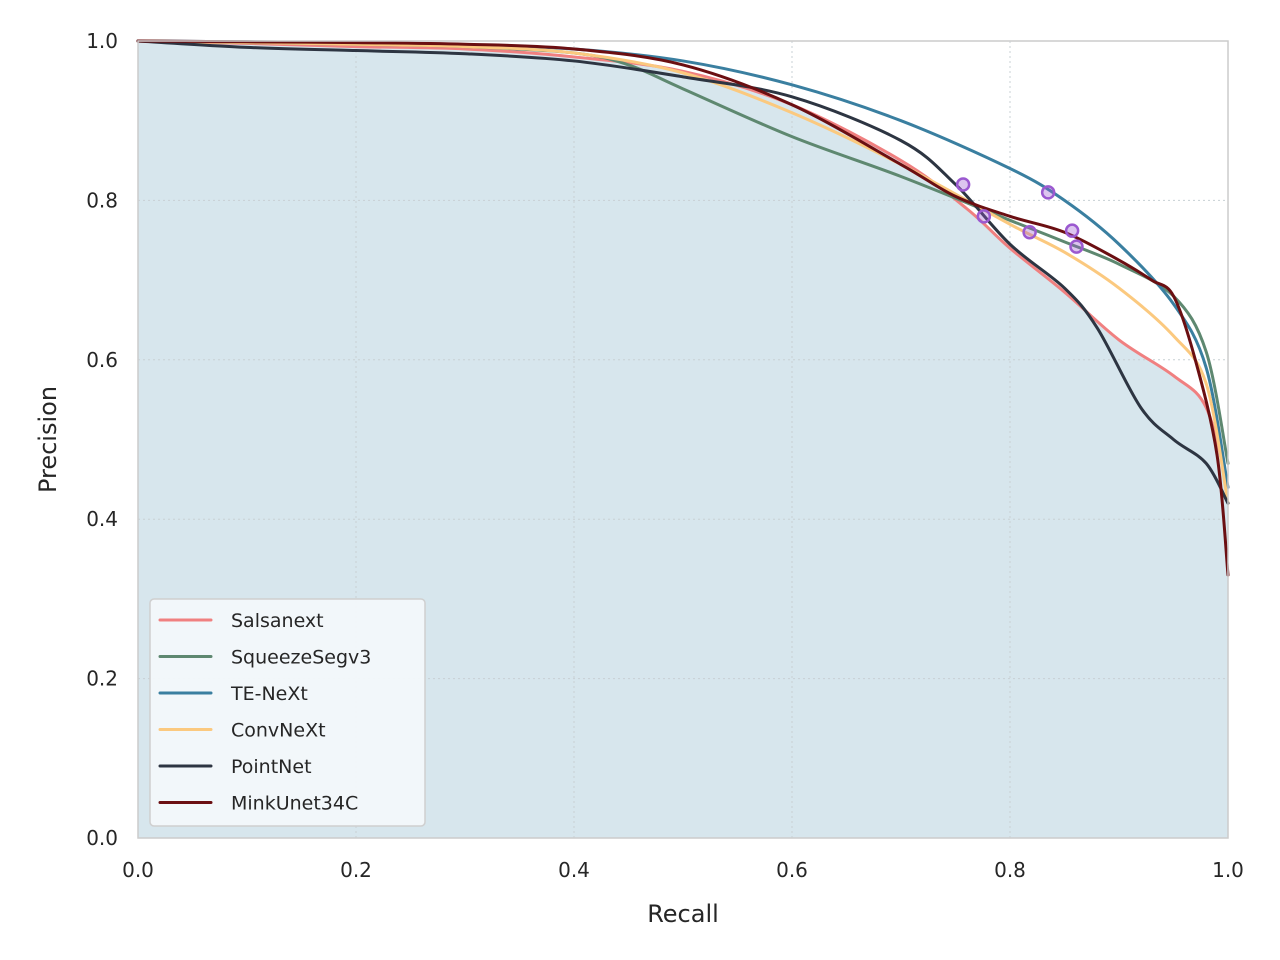 The width and height of the screenshot is (1280, 960). What do you see at coordinates (278, 731) in the screenshot?
I see `legend-entry-label: ConvNeXt` at bounding box center [278, 731].